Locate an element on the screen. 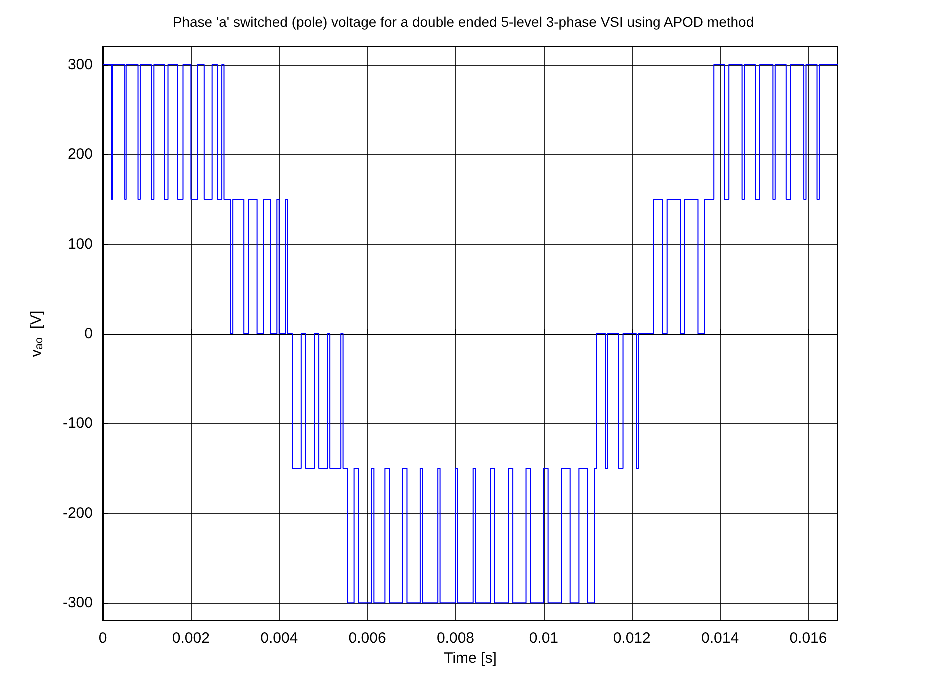  x-tick-label: 0.016 is located at coordinates (809, 638).